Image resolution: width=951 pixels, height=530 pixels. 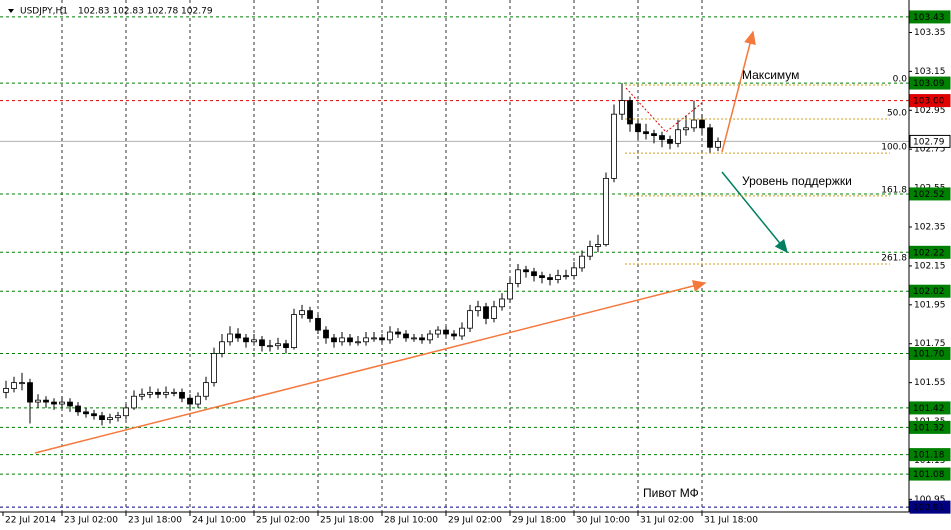 I want to click on level-label: 101.32, so click(x=929, y=428).